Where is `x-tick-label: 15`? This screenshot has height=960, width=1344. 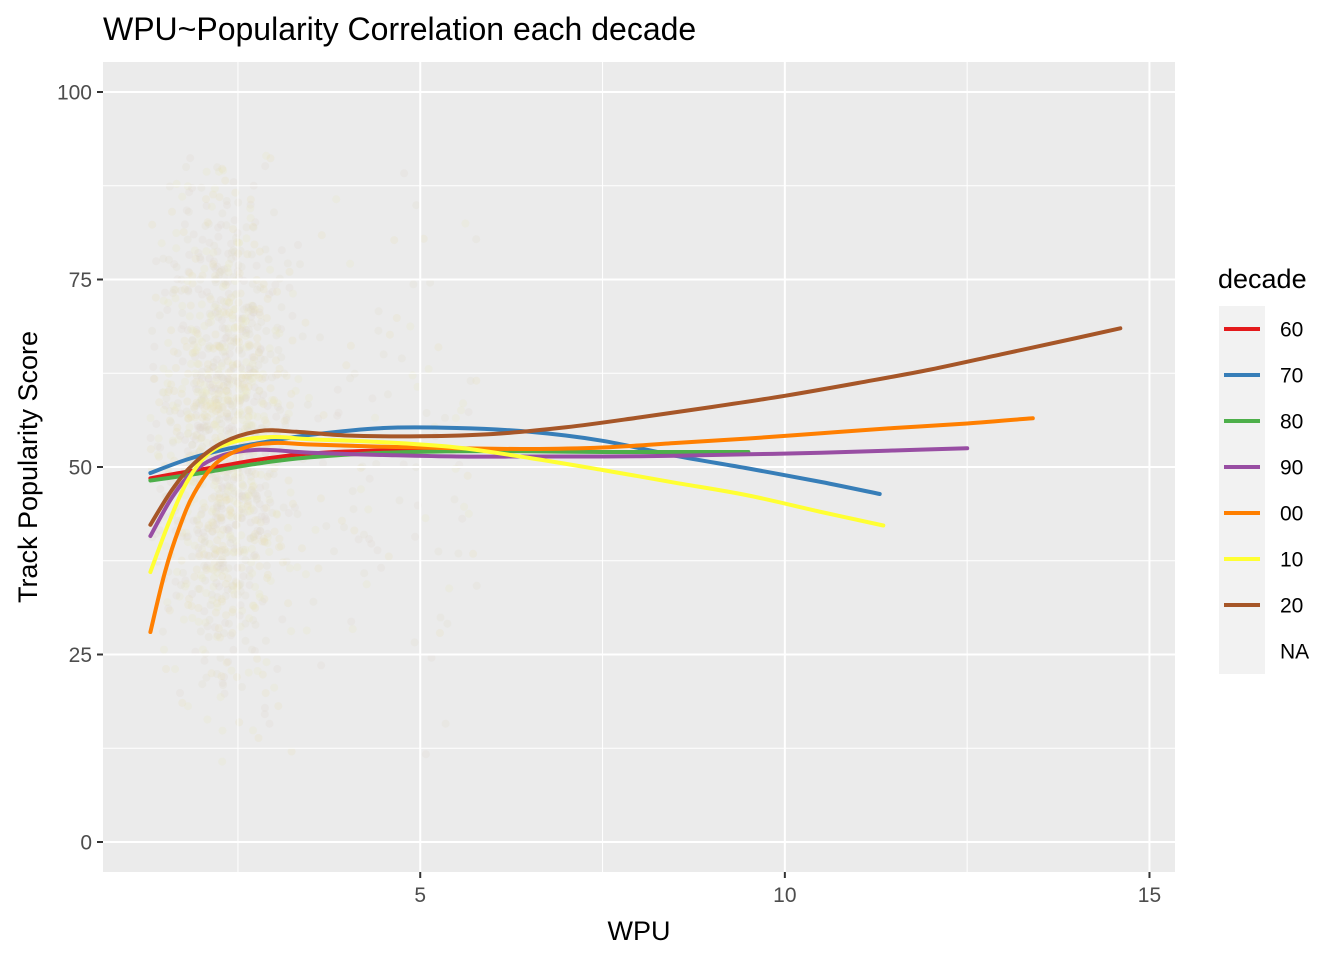
x-tick-label: 15 is located at coordinates (1149, 895).